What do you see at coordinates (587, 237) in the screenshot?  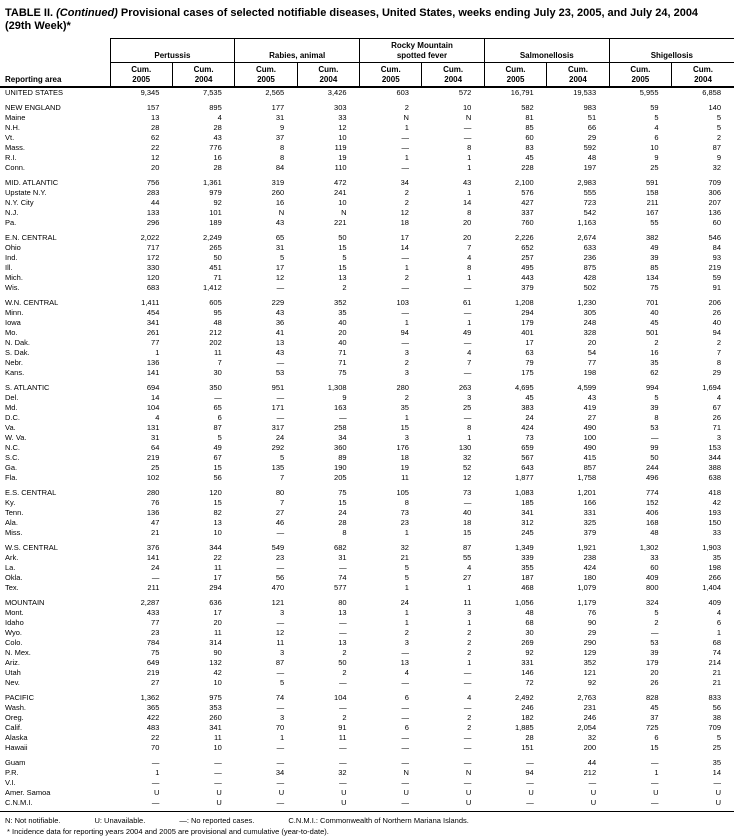 I see `value-cell: 2,674` at bounding box center [587, 237].